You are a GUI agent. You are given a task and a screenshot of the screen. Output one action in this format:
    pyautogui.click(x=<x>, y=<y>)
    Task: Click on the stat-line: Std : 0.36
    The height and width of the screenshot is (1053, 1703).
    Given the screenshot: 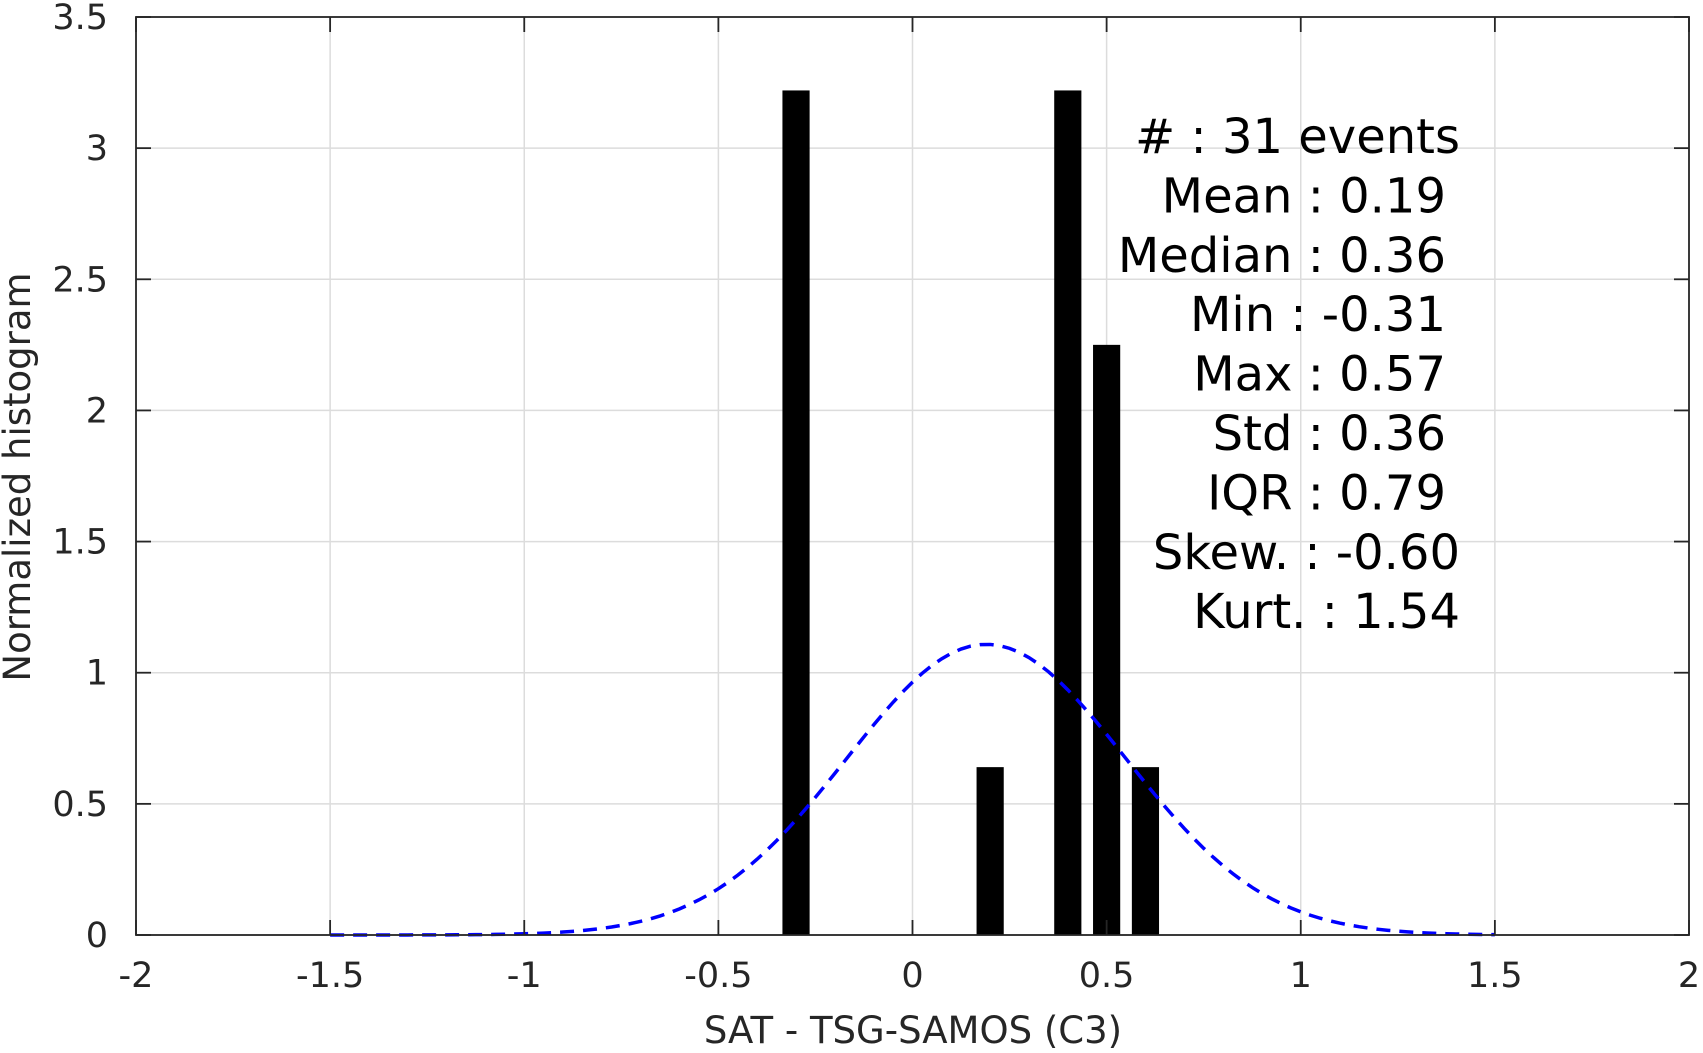 What is the action you would take?
    pyautogui.click(x=1329, y=434)
    